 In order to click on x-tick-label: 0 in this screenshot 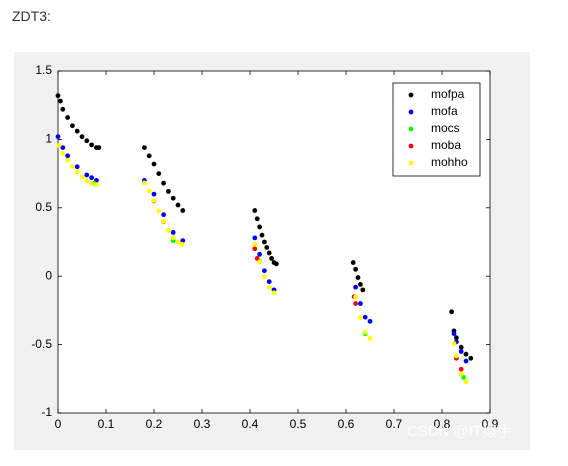, I will do `click(58, 424)`.